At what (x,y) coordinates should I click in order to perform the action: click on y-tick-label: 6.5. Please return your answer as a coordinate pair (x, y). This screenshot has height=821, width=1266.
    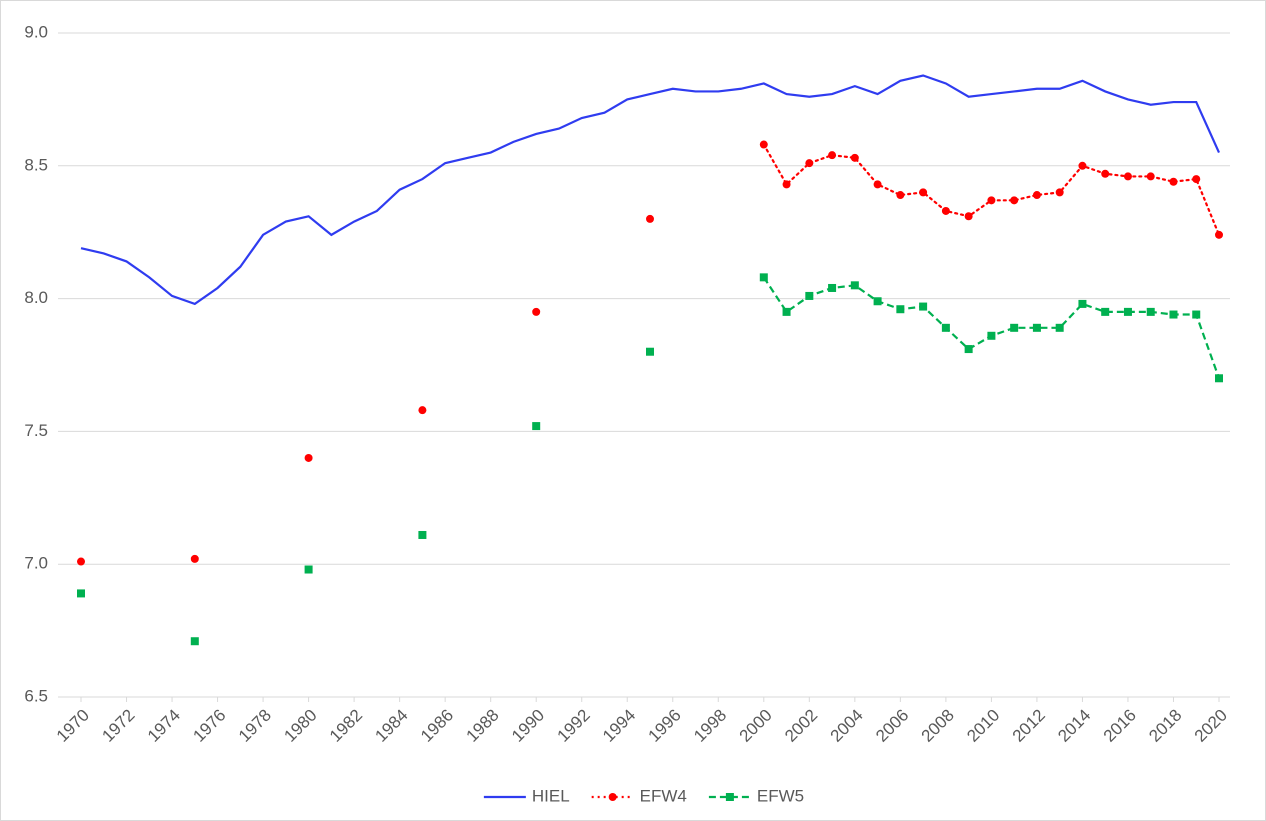
    Looking at the image, I should click on (36, 695).